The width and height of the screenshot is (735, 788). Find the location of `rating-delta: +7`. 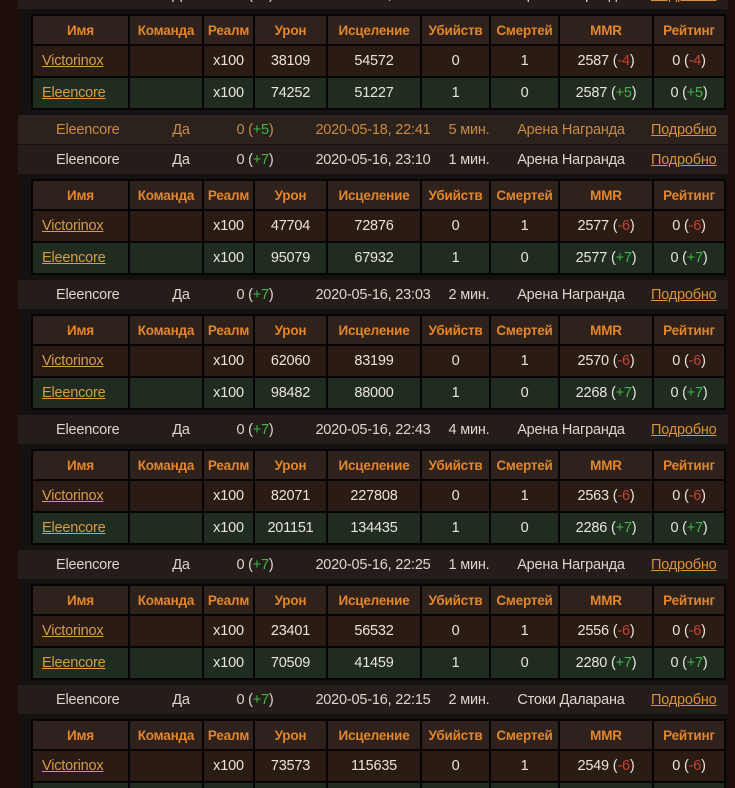

rating-delta: +7 is located at coordinates (694, 393).